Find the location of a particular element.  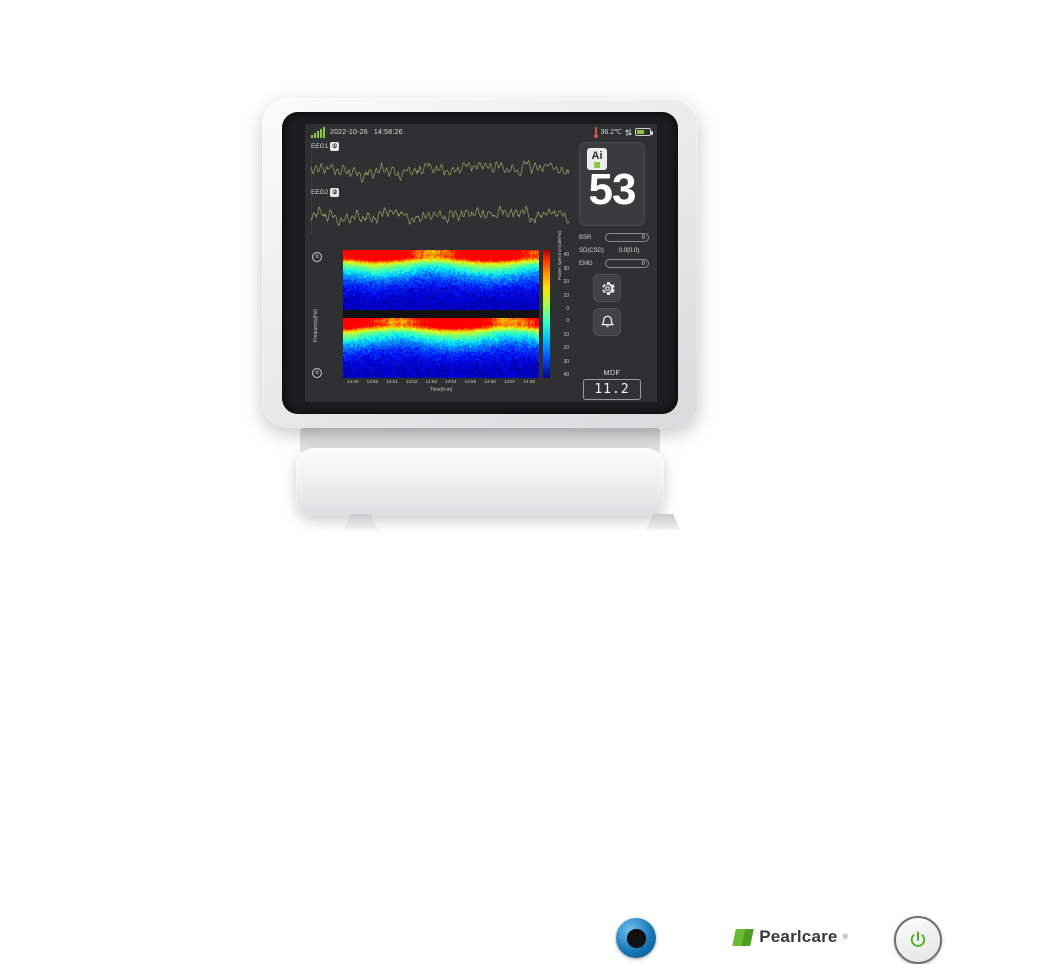

xtick: 14:51 is located at coordinates (392, 381).